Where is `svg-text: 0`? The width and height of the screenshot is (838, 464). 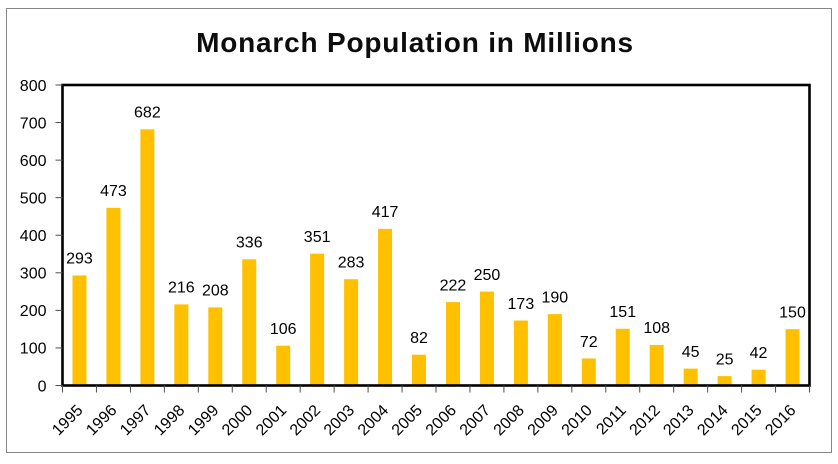
svg-text: 0 is located at coordinates (42, 386).